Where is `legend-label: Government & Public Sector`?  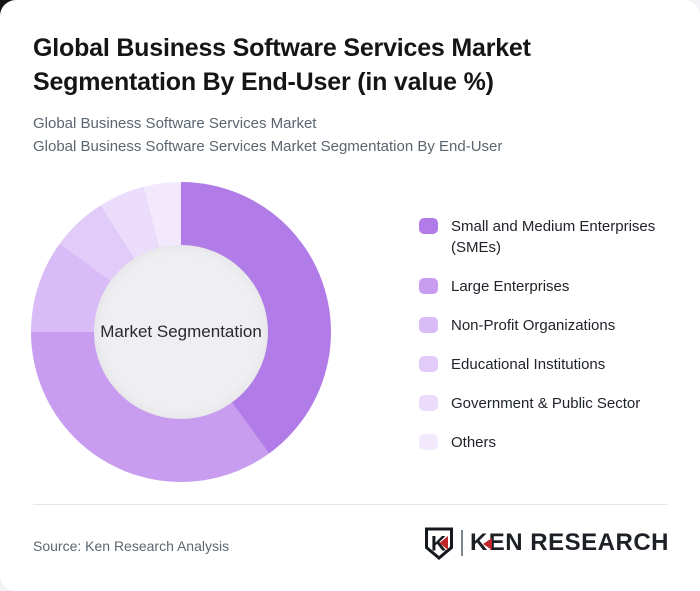
legend-label: Government & Public Sector is located at coordinates (546, 403).